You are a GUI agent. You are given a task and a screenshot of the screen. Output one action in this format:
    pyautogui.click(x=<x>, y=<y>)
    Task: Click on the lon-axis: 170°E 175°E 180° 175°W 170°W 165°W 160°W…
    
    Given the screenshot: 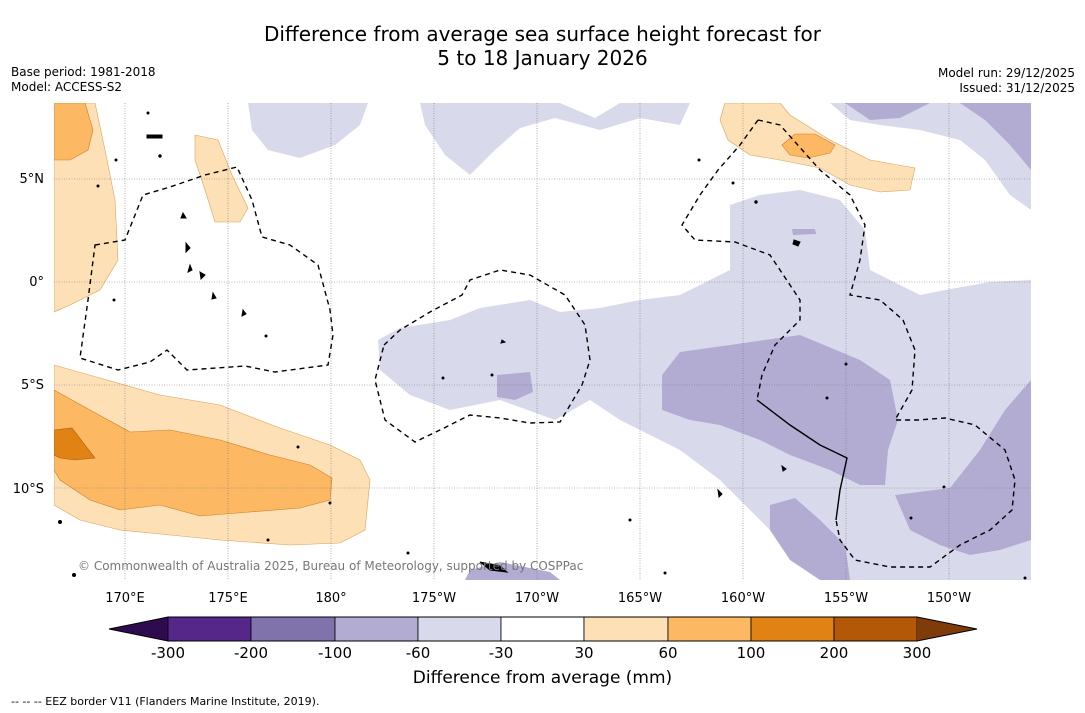 What is the action you would take?
    pyautogui.click(x=538, y=598)
    